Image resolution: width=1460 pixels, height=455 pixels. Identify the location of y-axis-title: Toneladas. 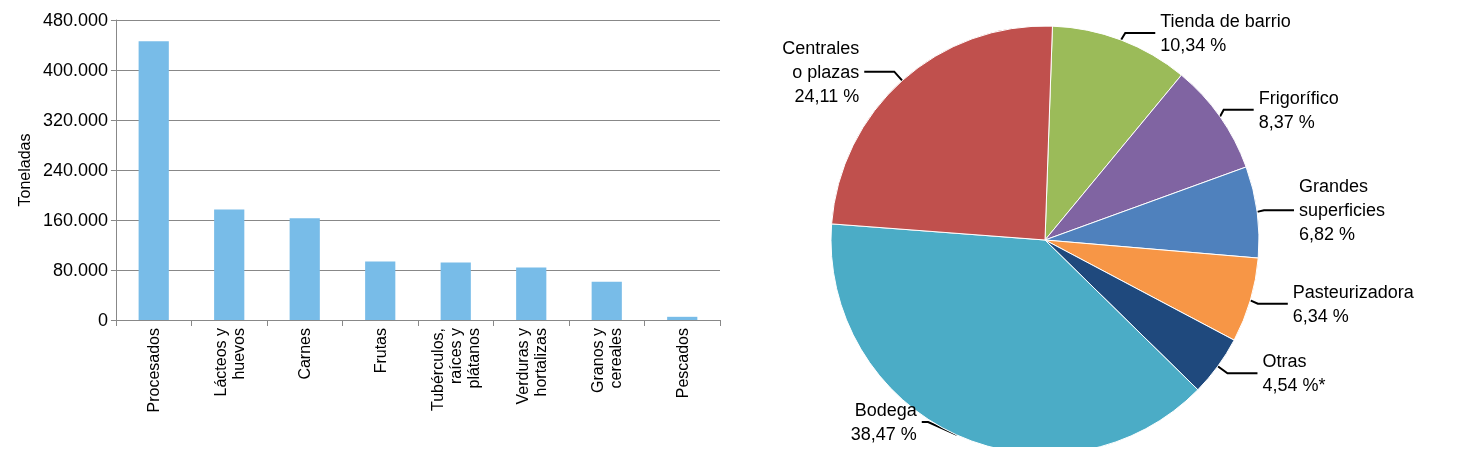
(24, 170).